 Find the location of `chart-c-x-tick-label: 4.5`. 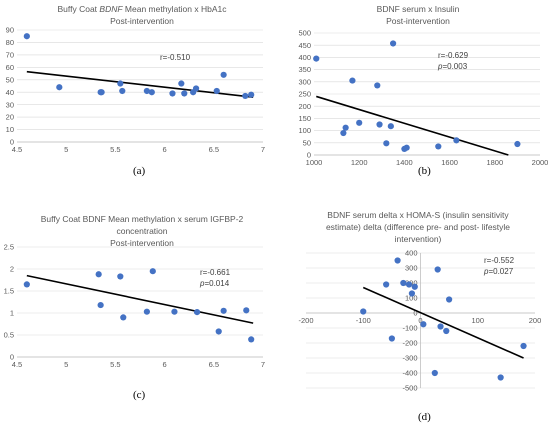

chart-c-x-tick-label: 4.5 is located at coordinates (17, 364).